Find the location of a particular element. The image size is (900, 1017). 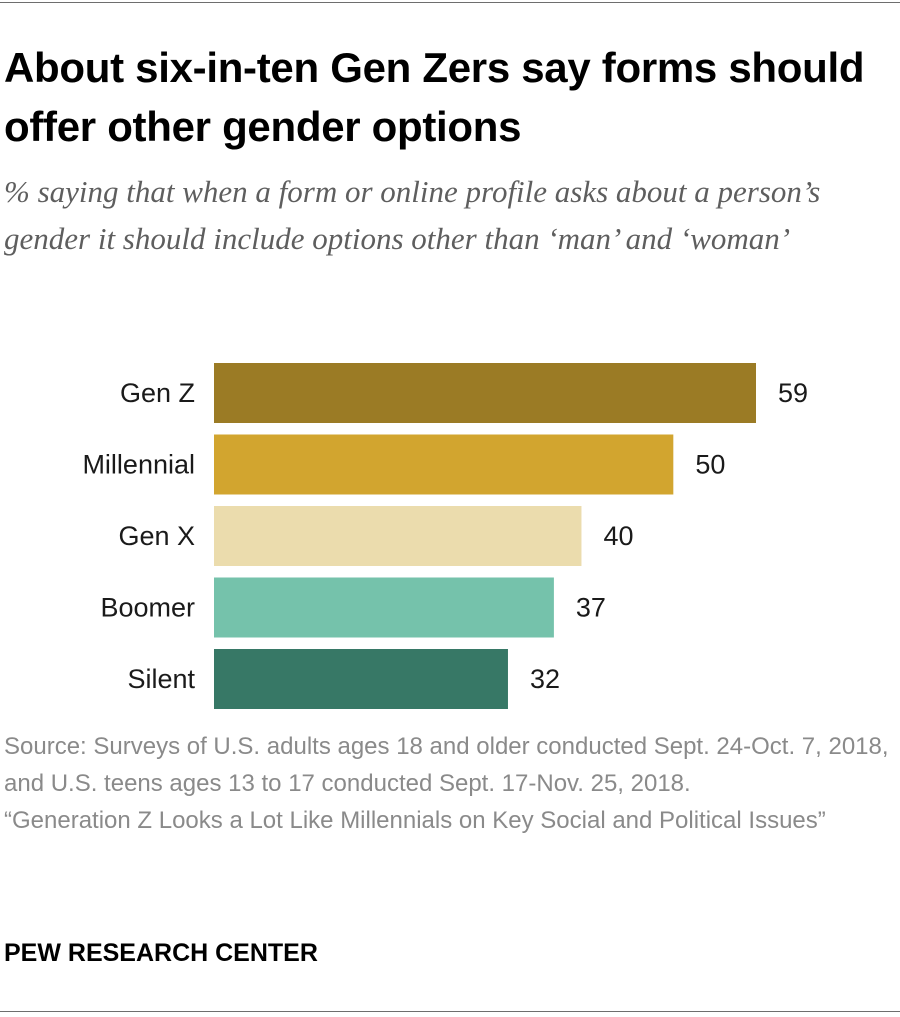

category-label-millennial: Millennial is located at coordinates (138, 465).